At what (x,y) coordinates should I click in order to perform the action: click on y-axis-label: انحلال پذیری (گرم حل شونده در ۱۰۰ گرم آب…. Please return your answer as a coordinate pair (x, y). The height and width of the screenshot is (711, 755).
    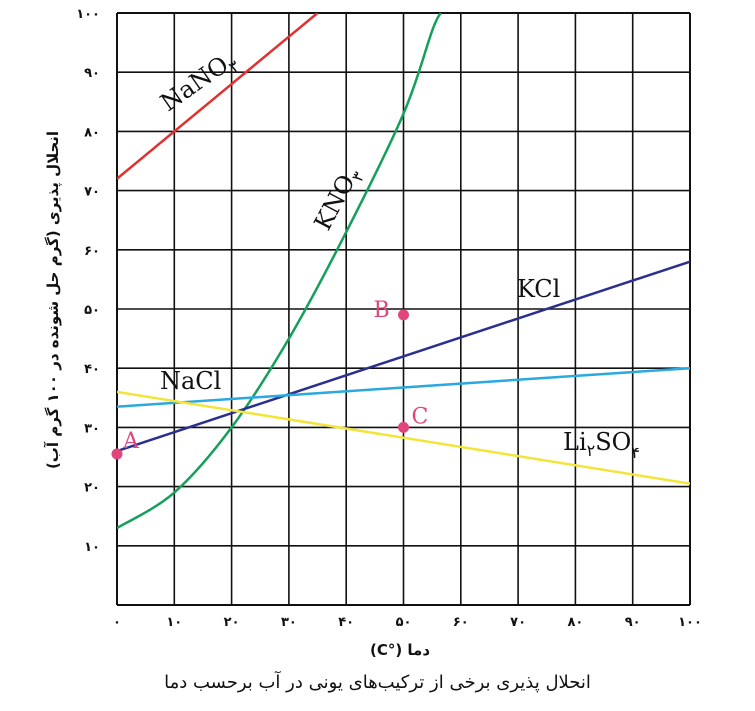
    Looking at the image, I should click on (53, 300).